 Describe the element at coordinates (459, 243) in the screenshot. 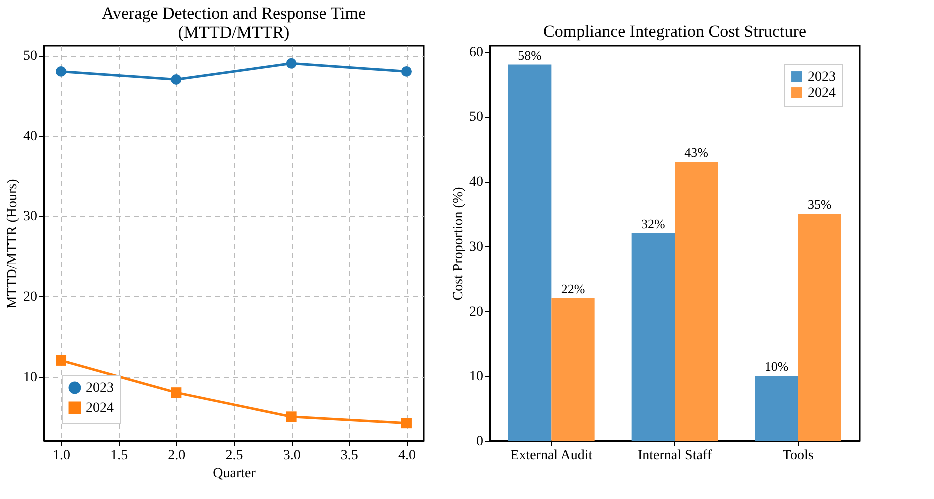

I see `y-axis-title: Cost Proportion (%)` at that location.